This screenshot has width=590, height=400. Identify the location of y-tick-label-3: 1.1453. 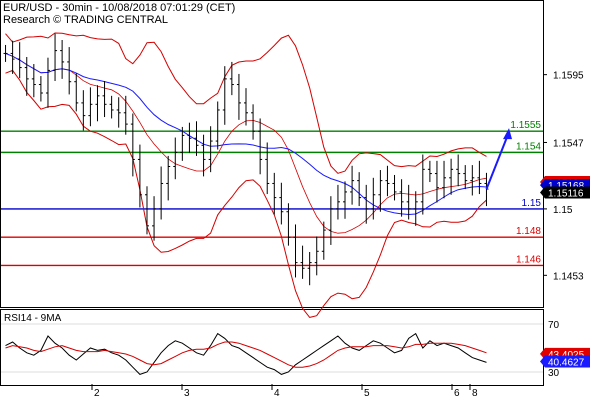
(568, 276).